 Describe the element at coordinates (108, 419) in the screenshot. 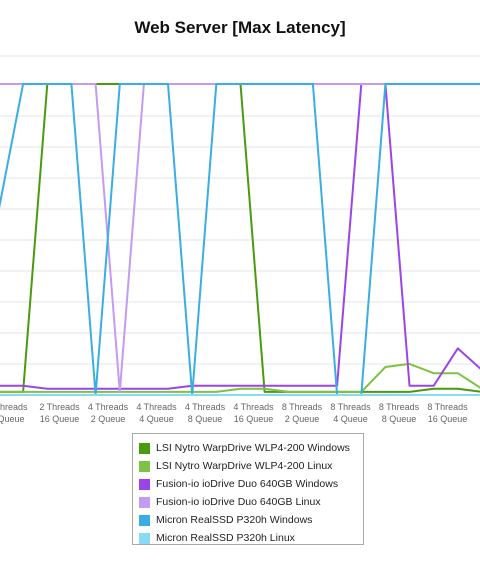

I see `x-tick-label-line2-2: 2 Queue` at that location.